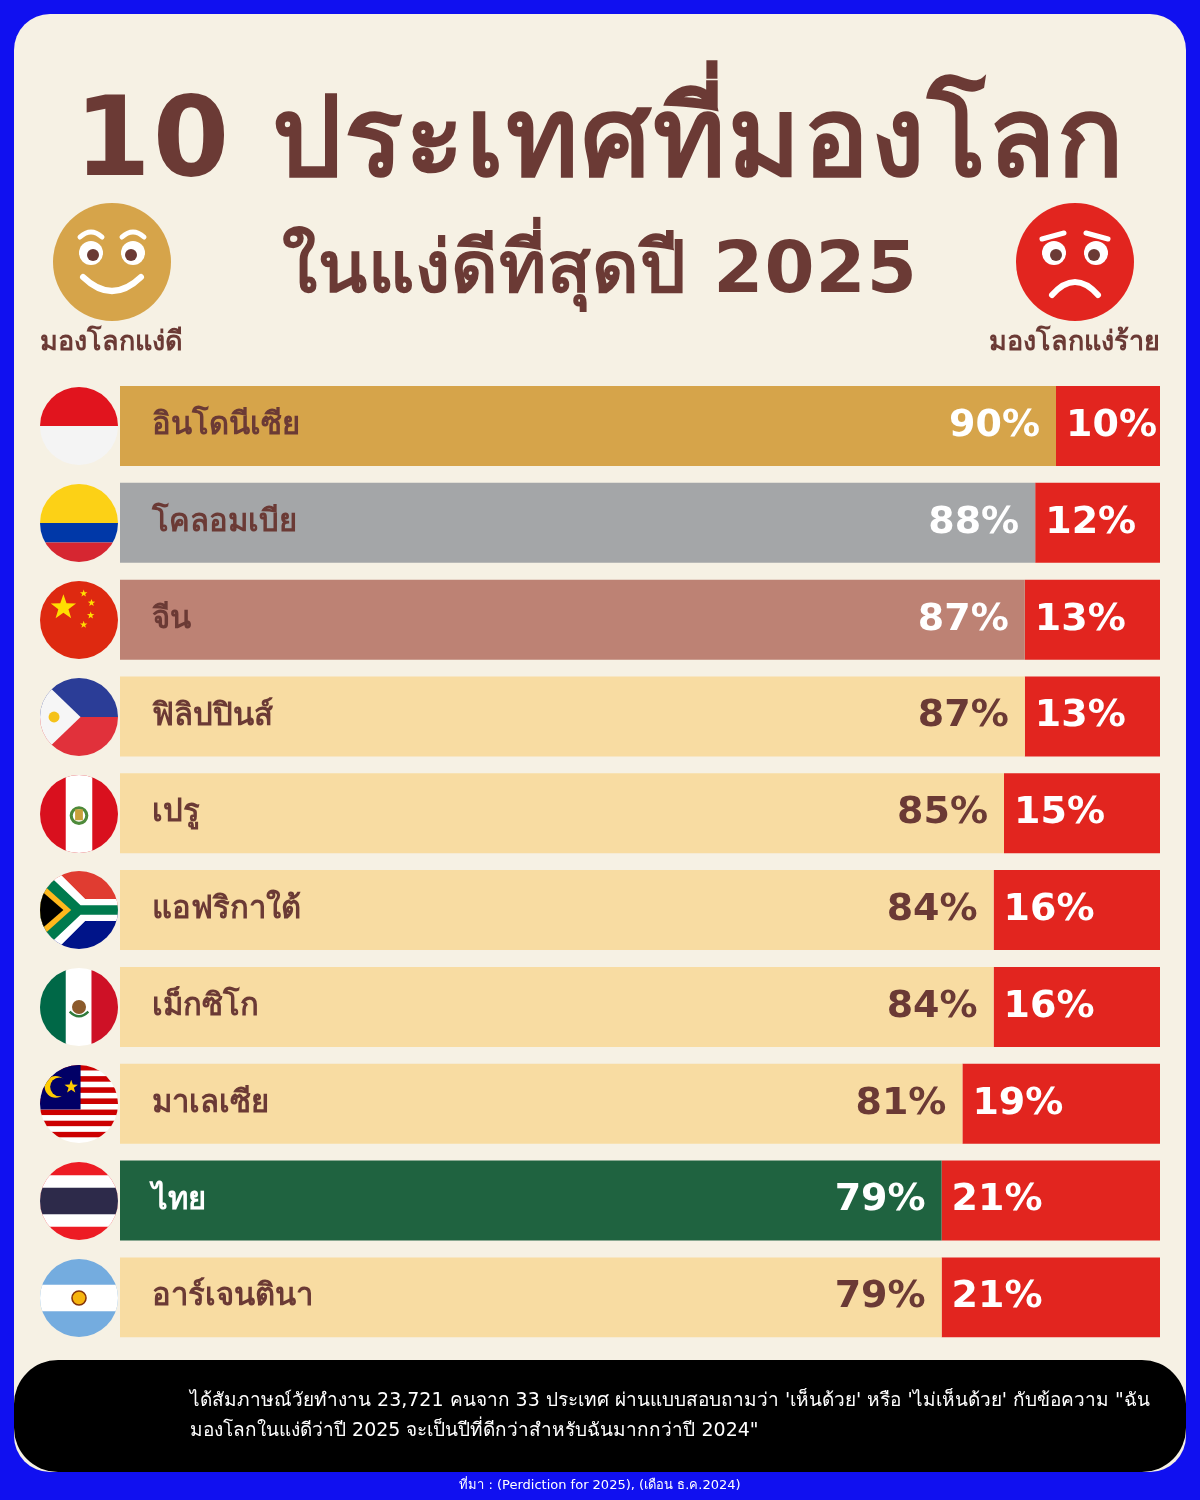 This screenshot has width=1200, height=1500. Describe the element at coordinates (226, 423) in the screenshot. I see `y-tick-label: อินโดนีเซีย` at that location.